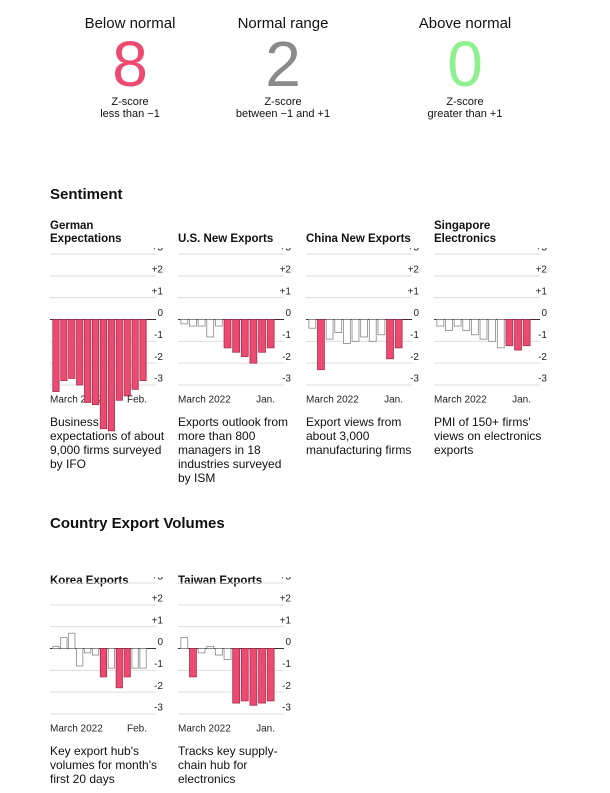 The width and height of the screenshot is (610, 793). Describe the element at coordinates (86, 232) in the screenshot. I see `chart-title: German Expectations` at that location.